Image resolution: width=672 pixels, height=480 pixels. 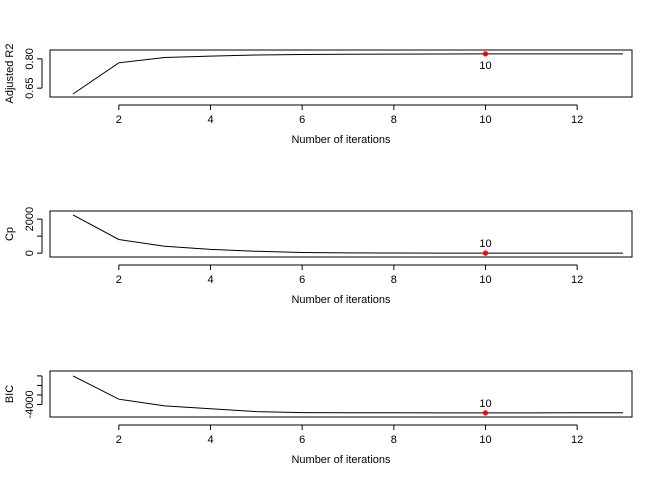 I want to click on y-axis-title: BIC, so click(x=10, y=394).